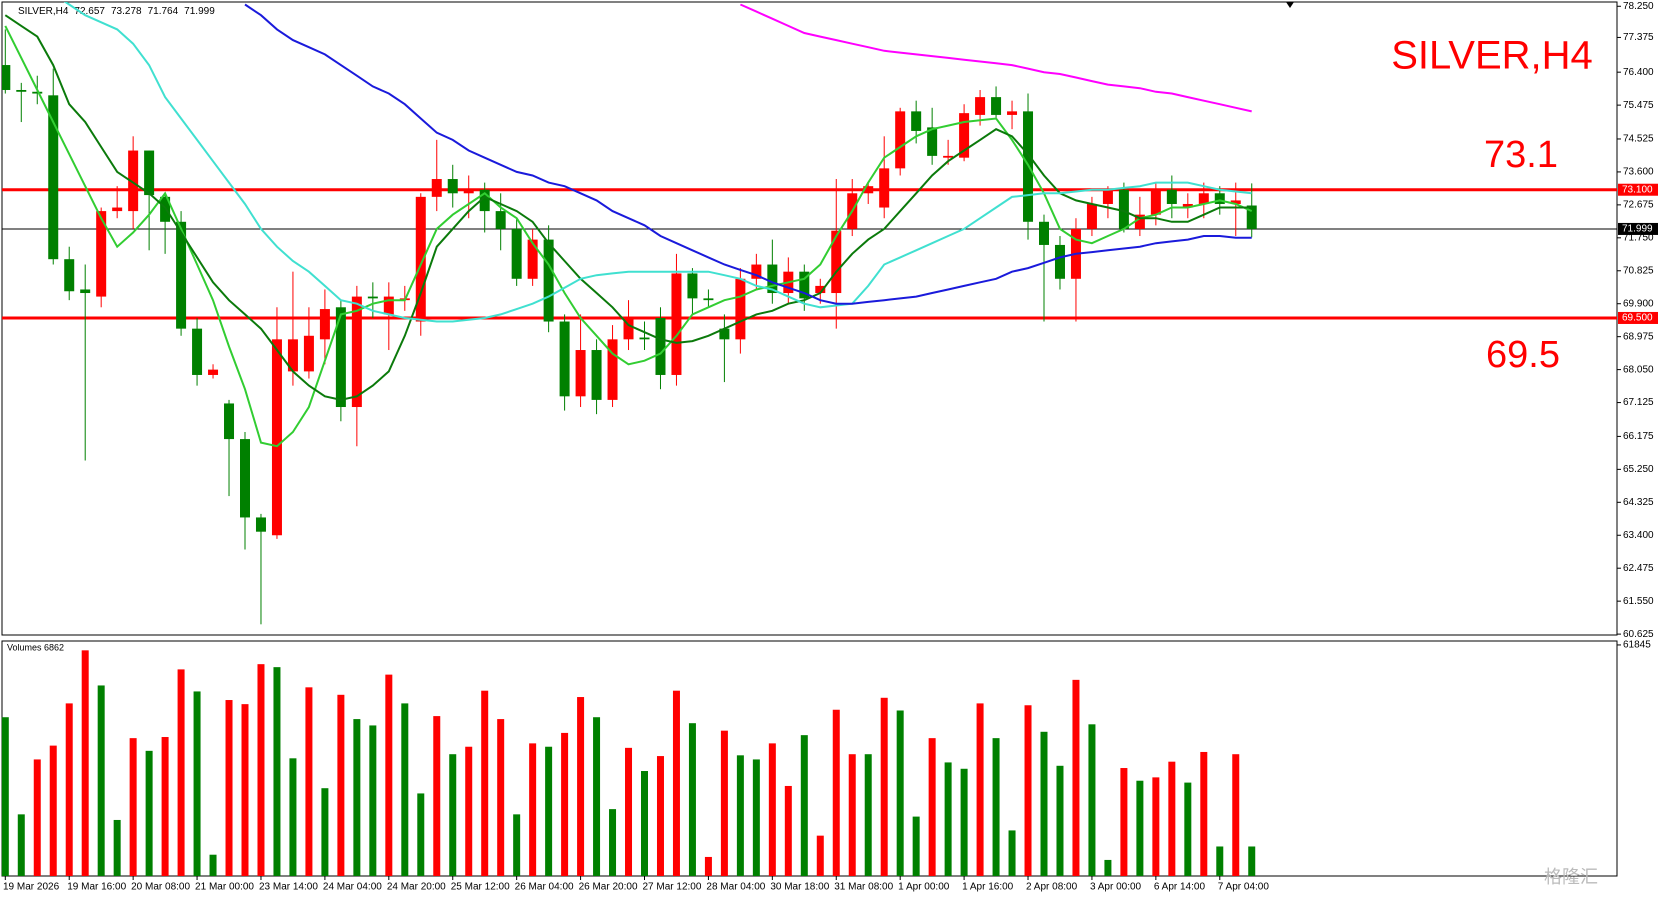 The width and height of the screenshot is (1658, 897). Describe the element at coordinates (1492, 56) in the screenshot. I see `annotation: SILVER,H4` at that location.